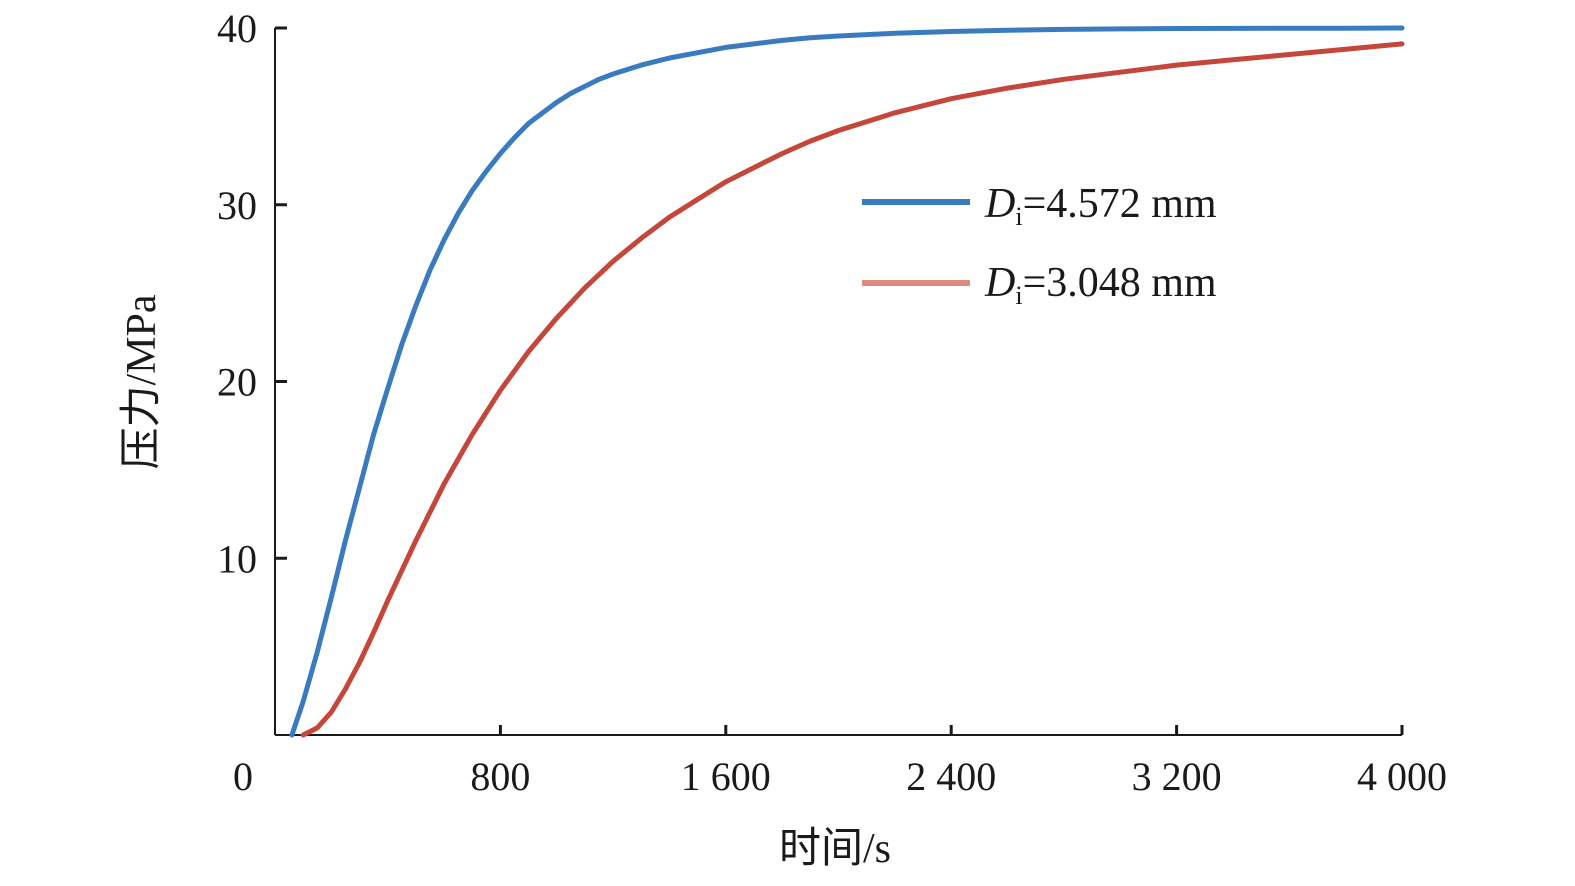  I want to click on x-tick-label: 1 600, so click(726, 776).